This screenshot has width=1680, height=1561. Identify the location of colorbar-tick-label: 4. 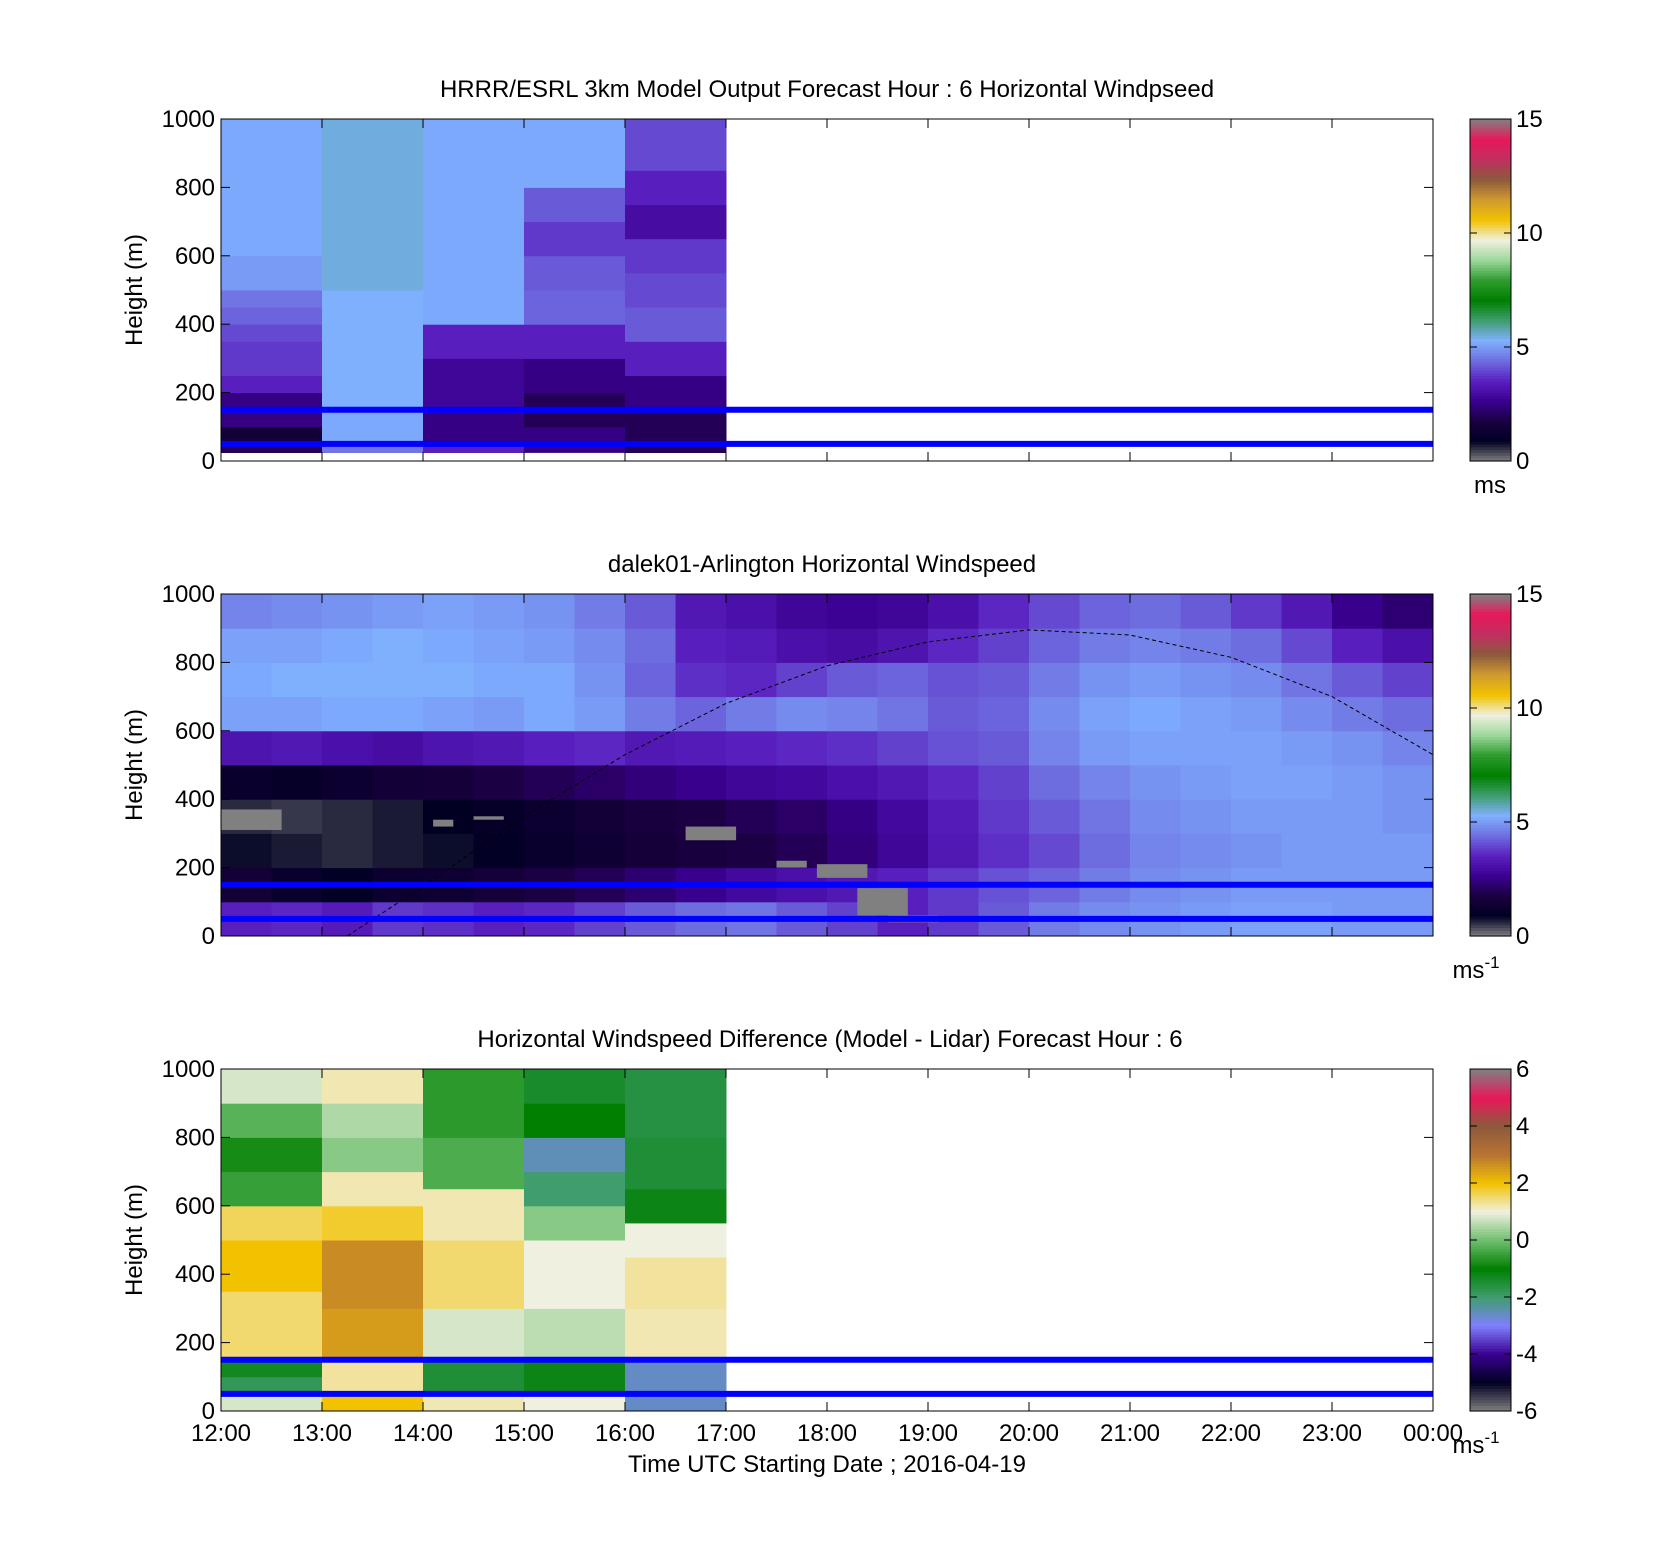
(1522, 1126).